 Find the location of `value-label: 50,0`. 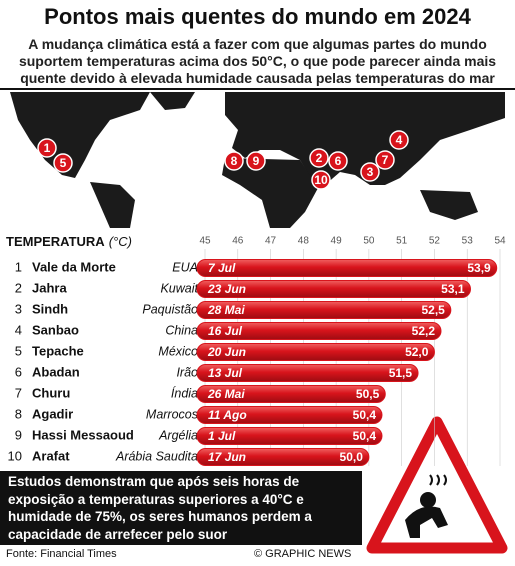

value-label: 50,0 is located at coordinates (352, 457).